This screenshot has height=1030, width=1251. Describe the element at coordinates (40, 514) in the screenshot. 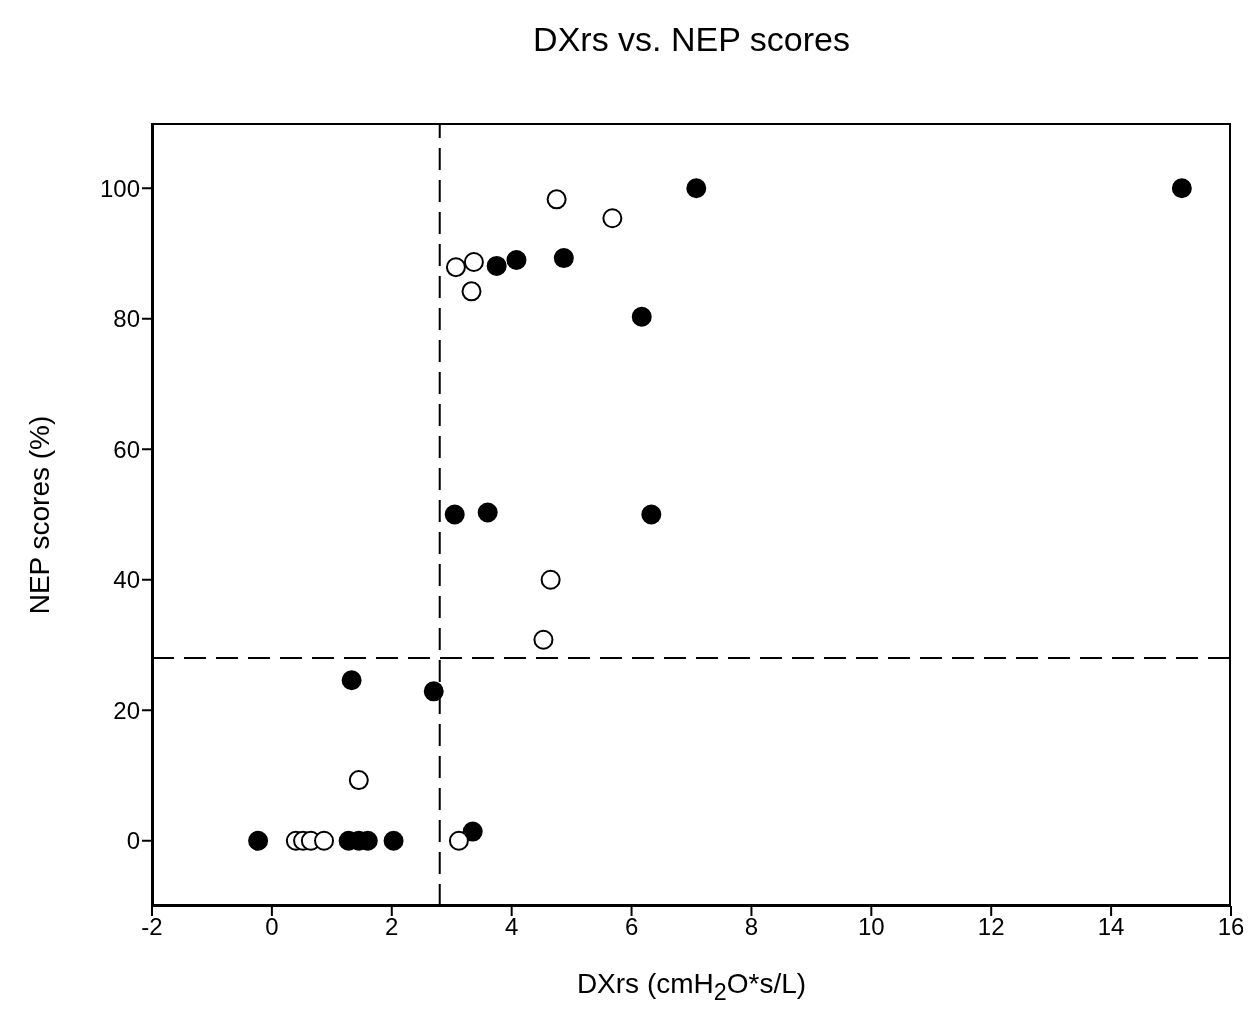

I see `y-axis-title: NEP scores (%)` at that location.